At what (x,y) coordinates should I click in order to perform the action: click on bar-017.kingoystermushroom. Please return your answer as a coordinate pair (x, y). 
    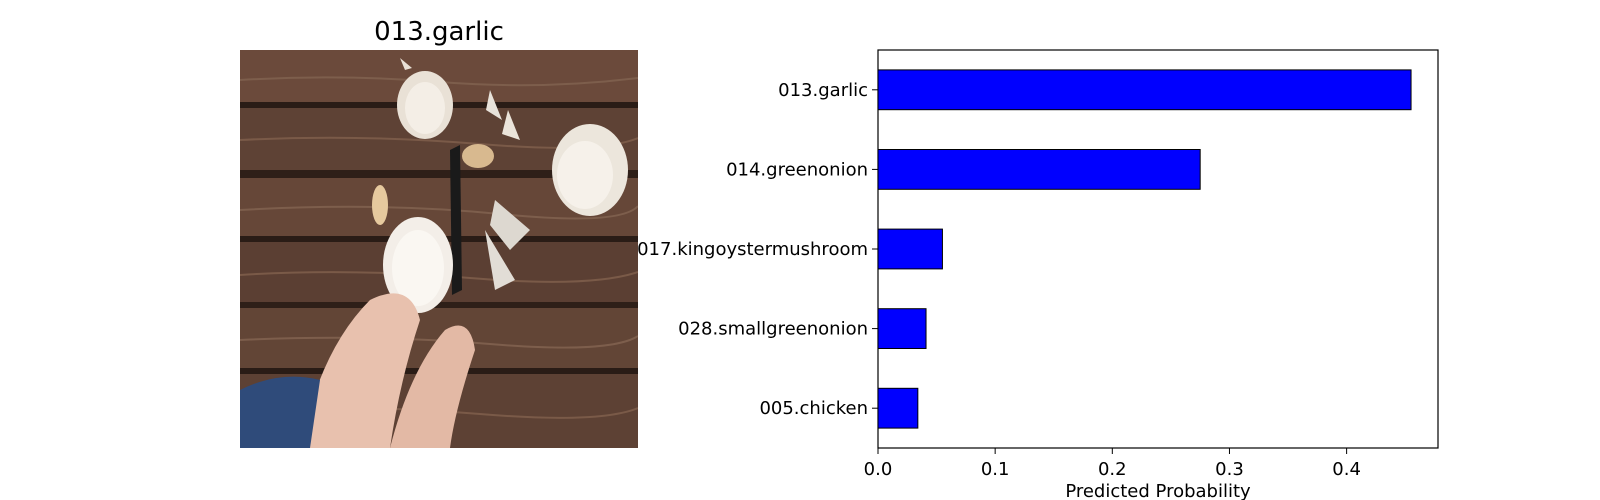
    Looking at the image, I should click on (910, 249).